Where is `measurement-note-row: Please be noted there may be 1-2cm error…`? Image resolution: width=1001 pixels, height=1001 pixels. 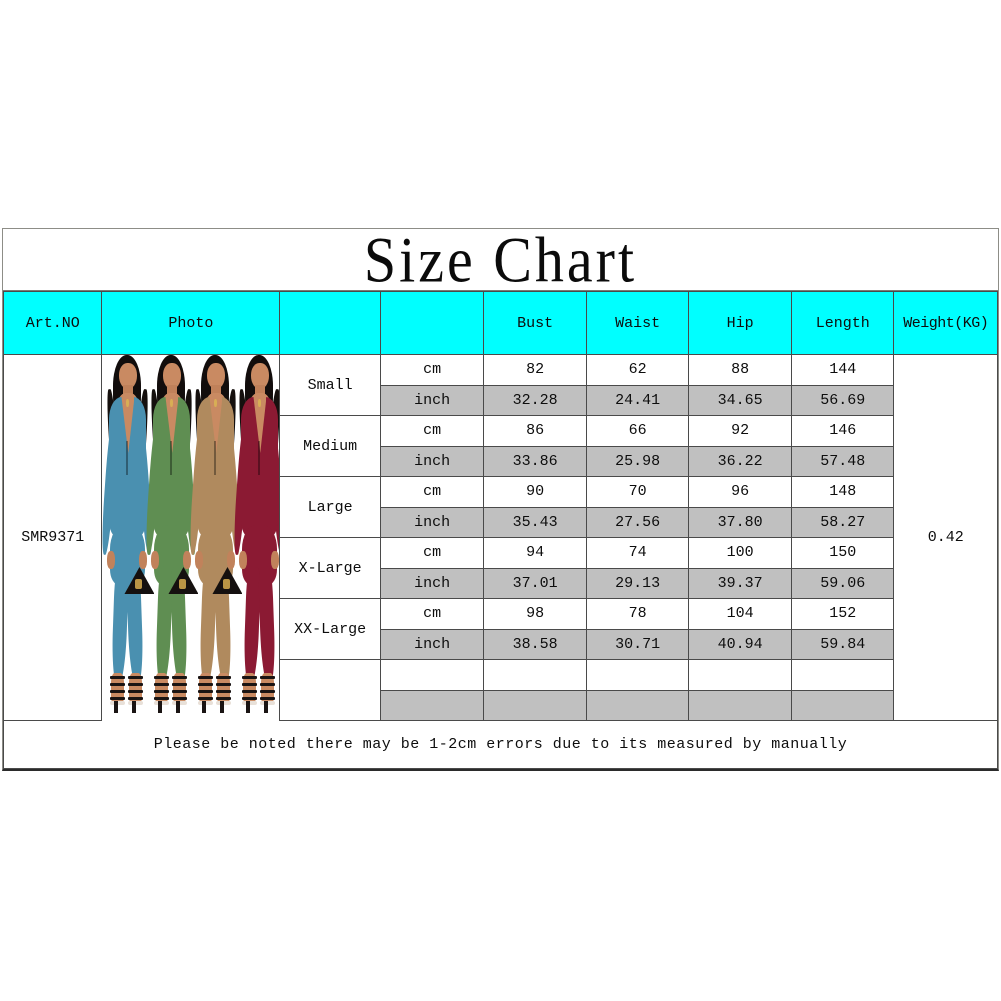
measurement-note-row: Please be noted there may be 1-2cm error… is located at coordinates (500, 744).